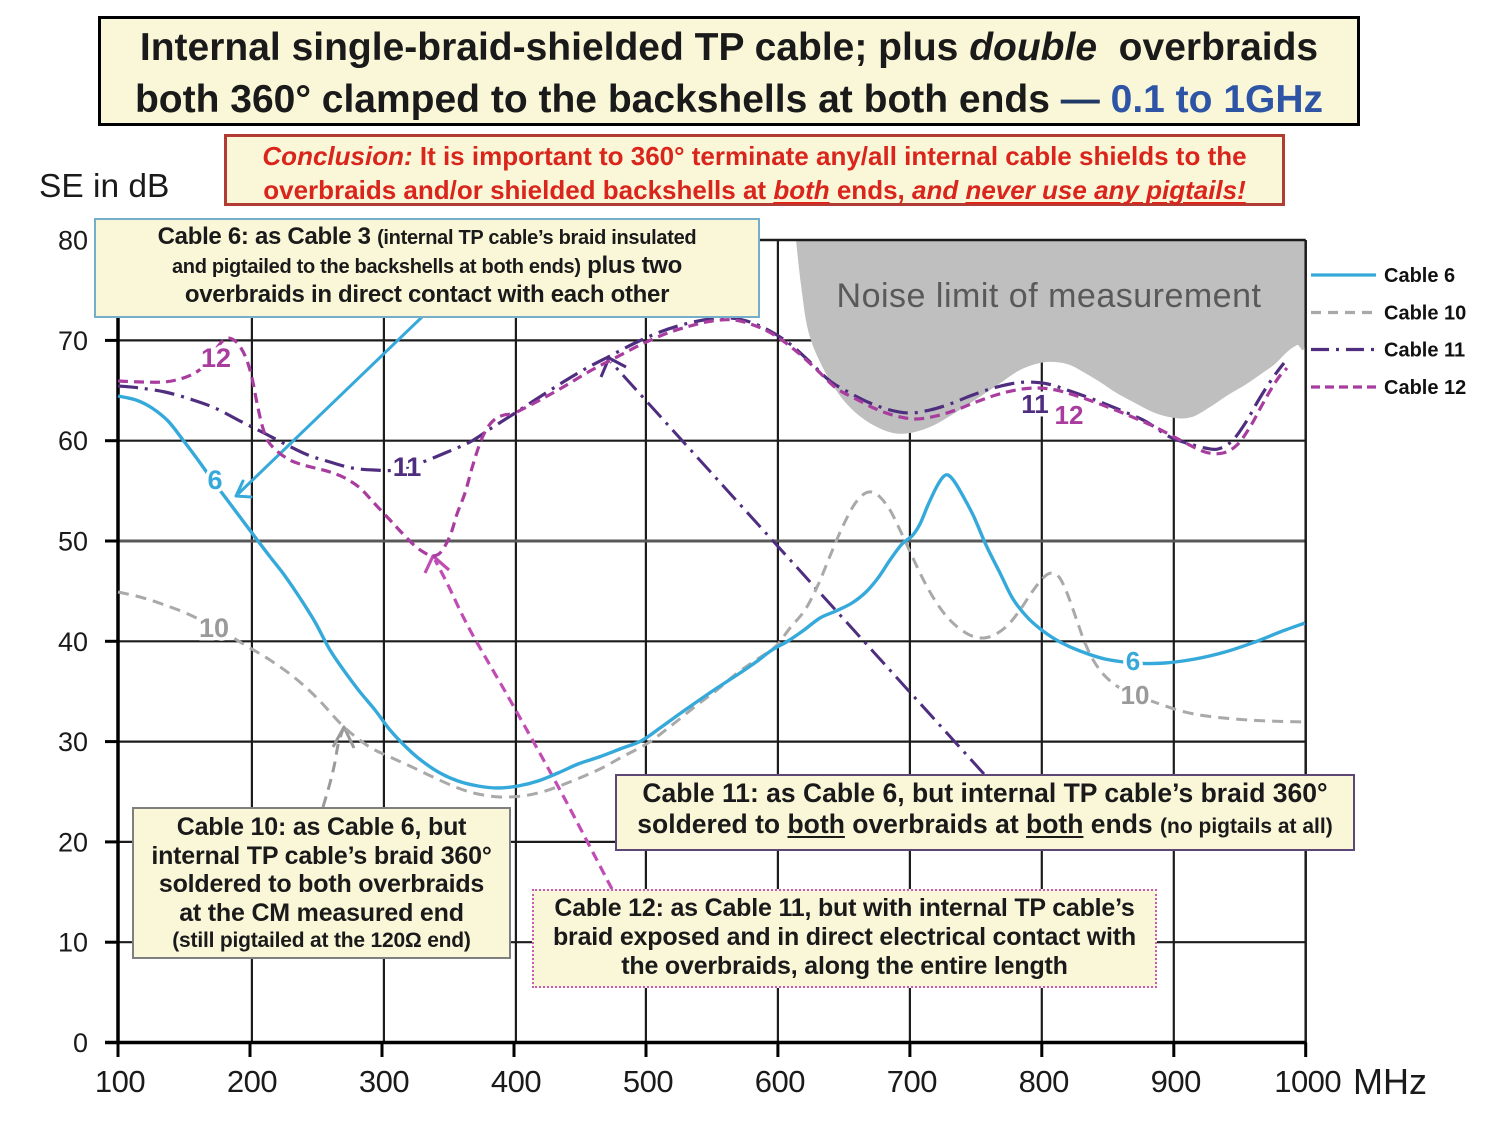 This screenshot has width=1500, height=1123. What do you see at coordinates (1390, 1081) in the screenshot?
I see `svg-text: MHz` at bounding box center [1390, 1081].